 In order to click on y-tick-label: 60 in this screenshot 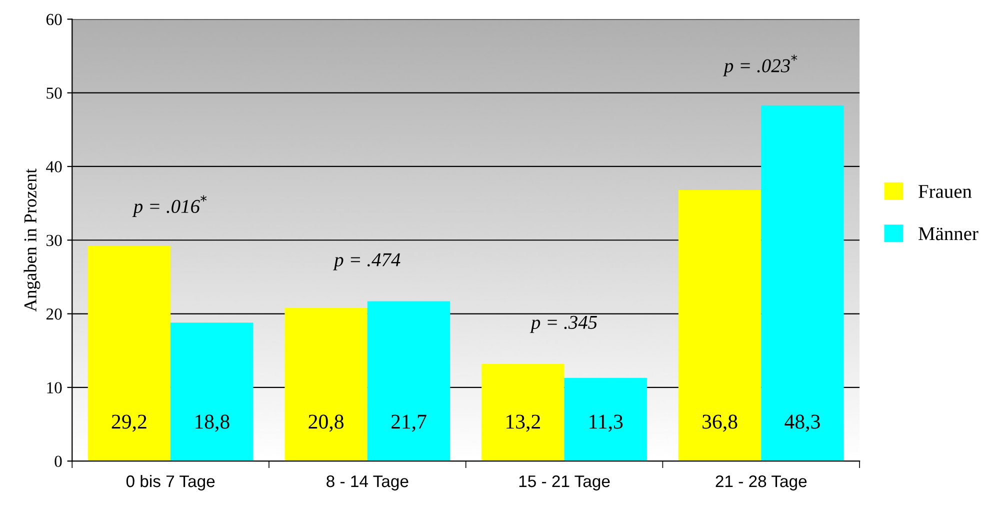, I will do `click(54, 20)`.